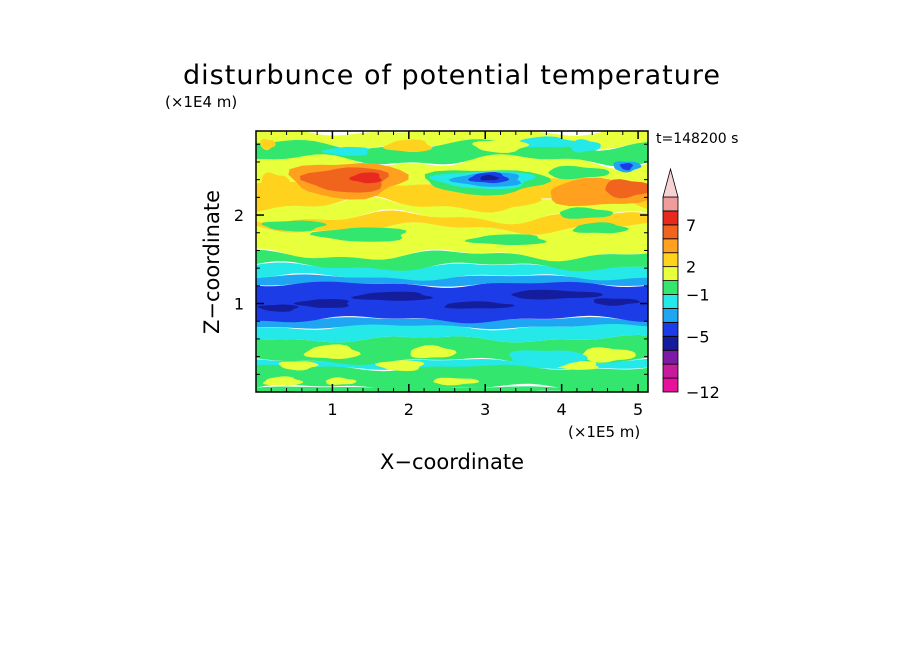  What do you see at coordinates (691, 284) in the screenshot?
I see `colorbar: 7 2 −1 −5 −12` at bounding box center [691, 284].